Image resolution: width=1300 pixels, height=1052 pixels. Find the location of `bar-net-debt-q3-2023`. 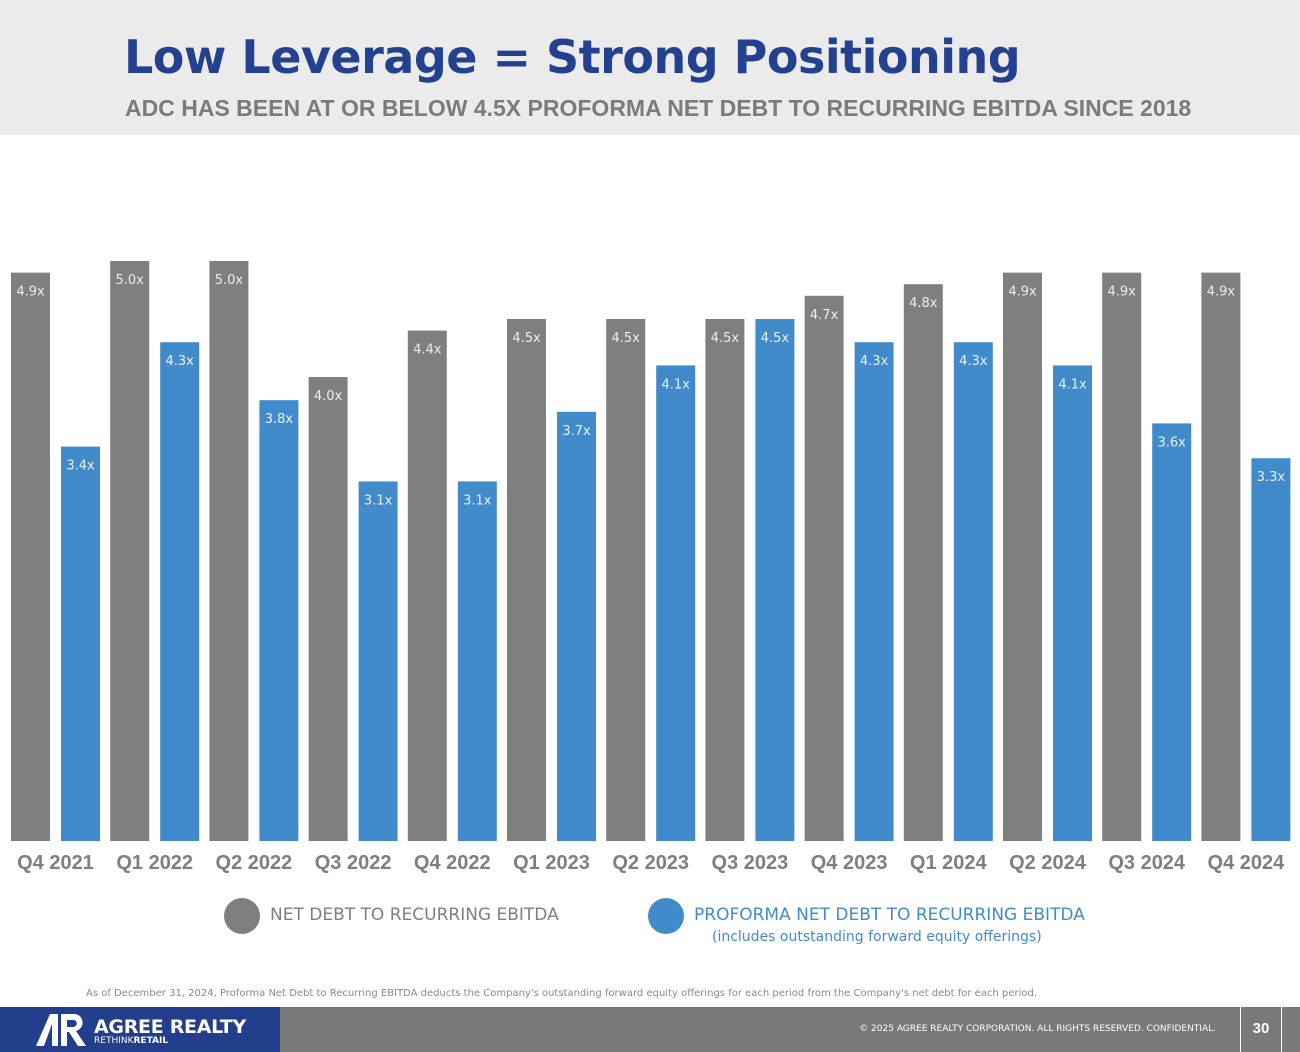

bar-net-debt-q3-2023 is located at coordinates (725, 580).